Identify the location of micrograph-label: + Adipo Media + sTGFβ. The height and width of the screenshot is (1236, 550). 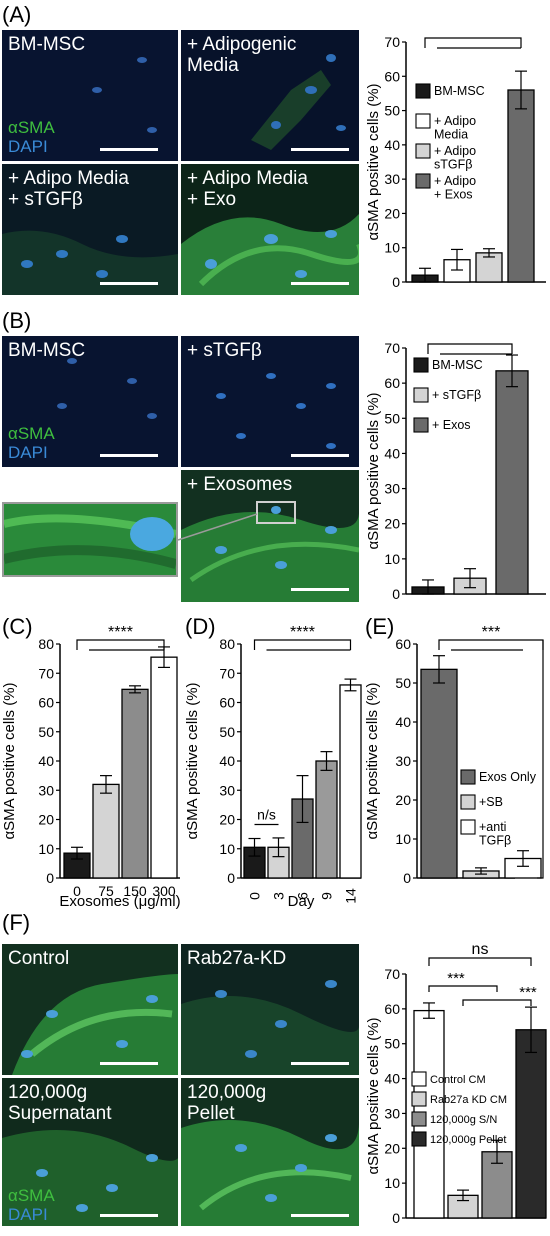
(68, 189).